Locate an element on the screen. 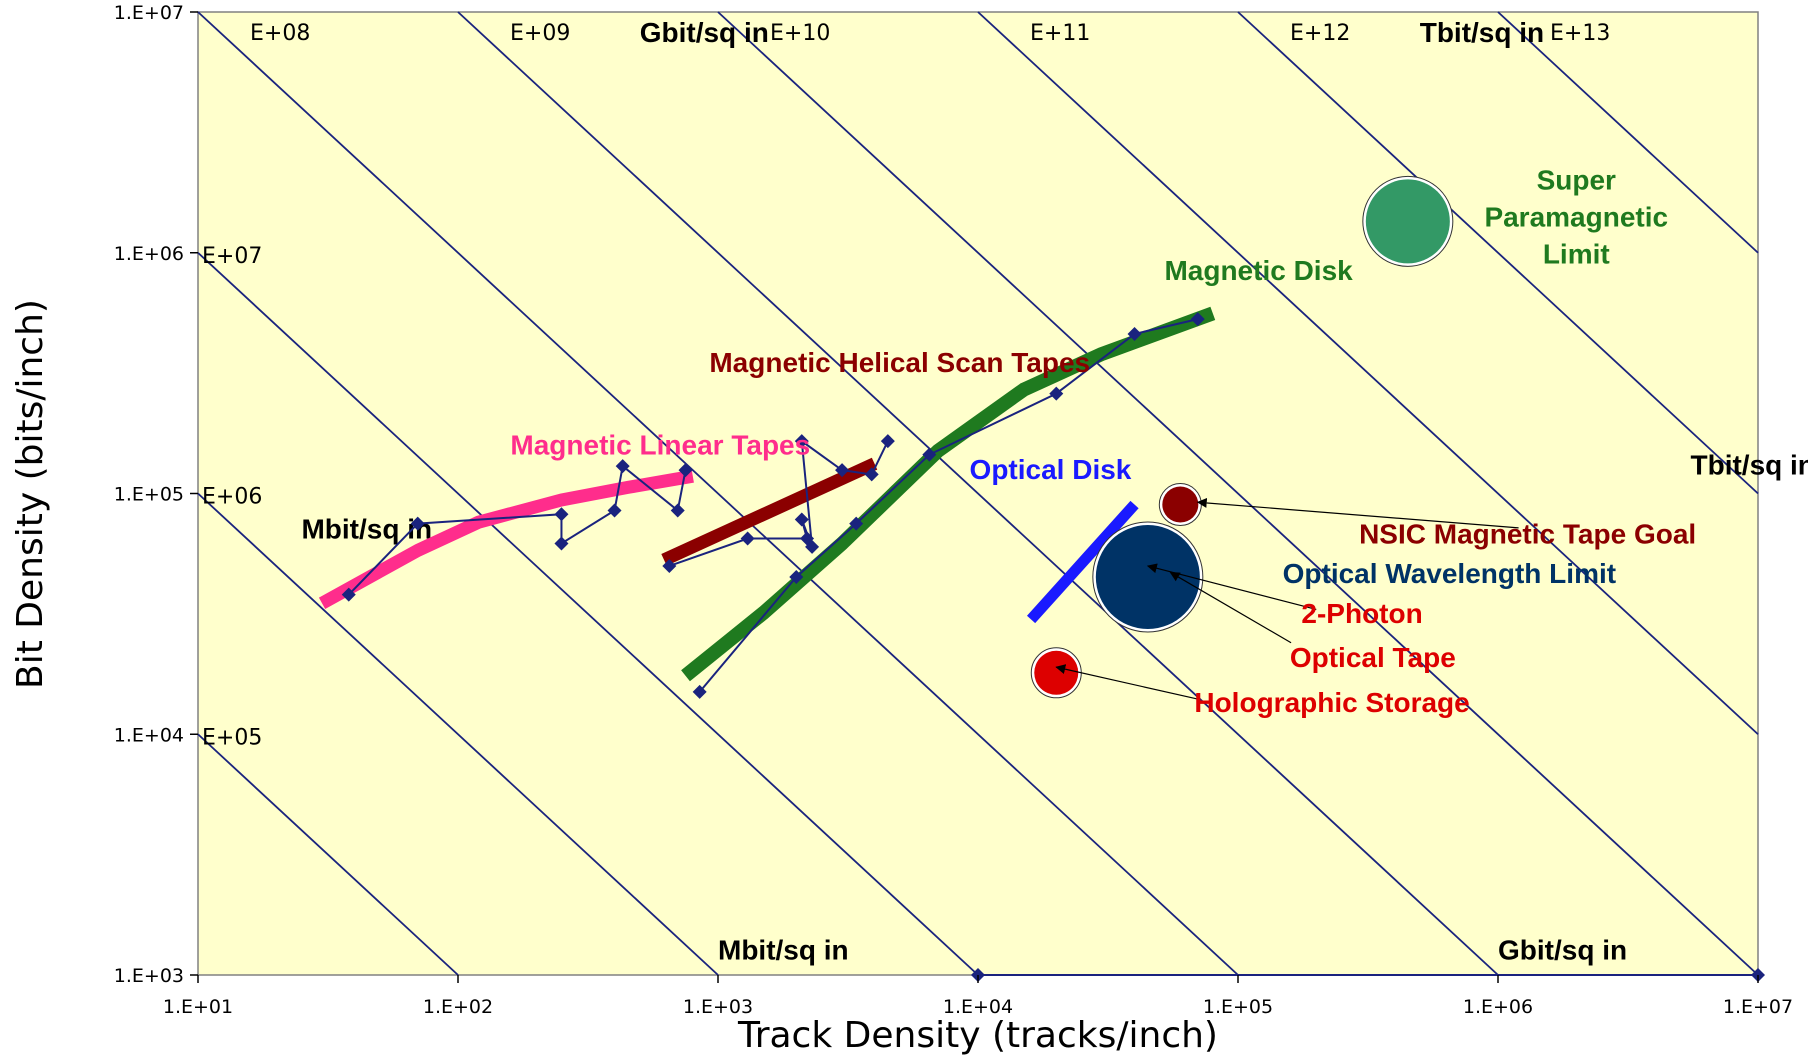 The width and height of the screenshot is (1808, 1058). x-tick-label: 1.E+07 is located at coordinates (1758, 1007).